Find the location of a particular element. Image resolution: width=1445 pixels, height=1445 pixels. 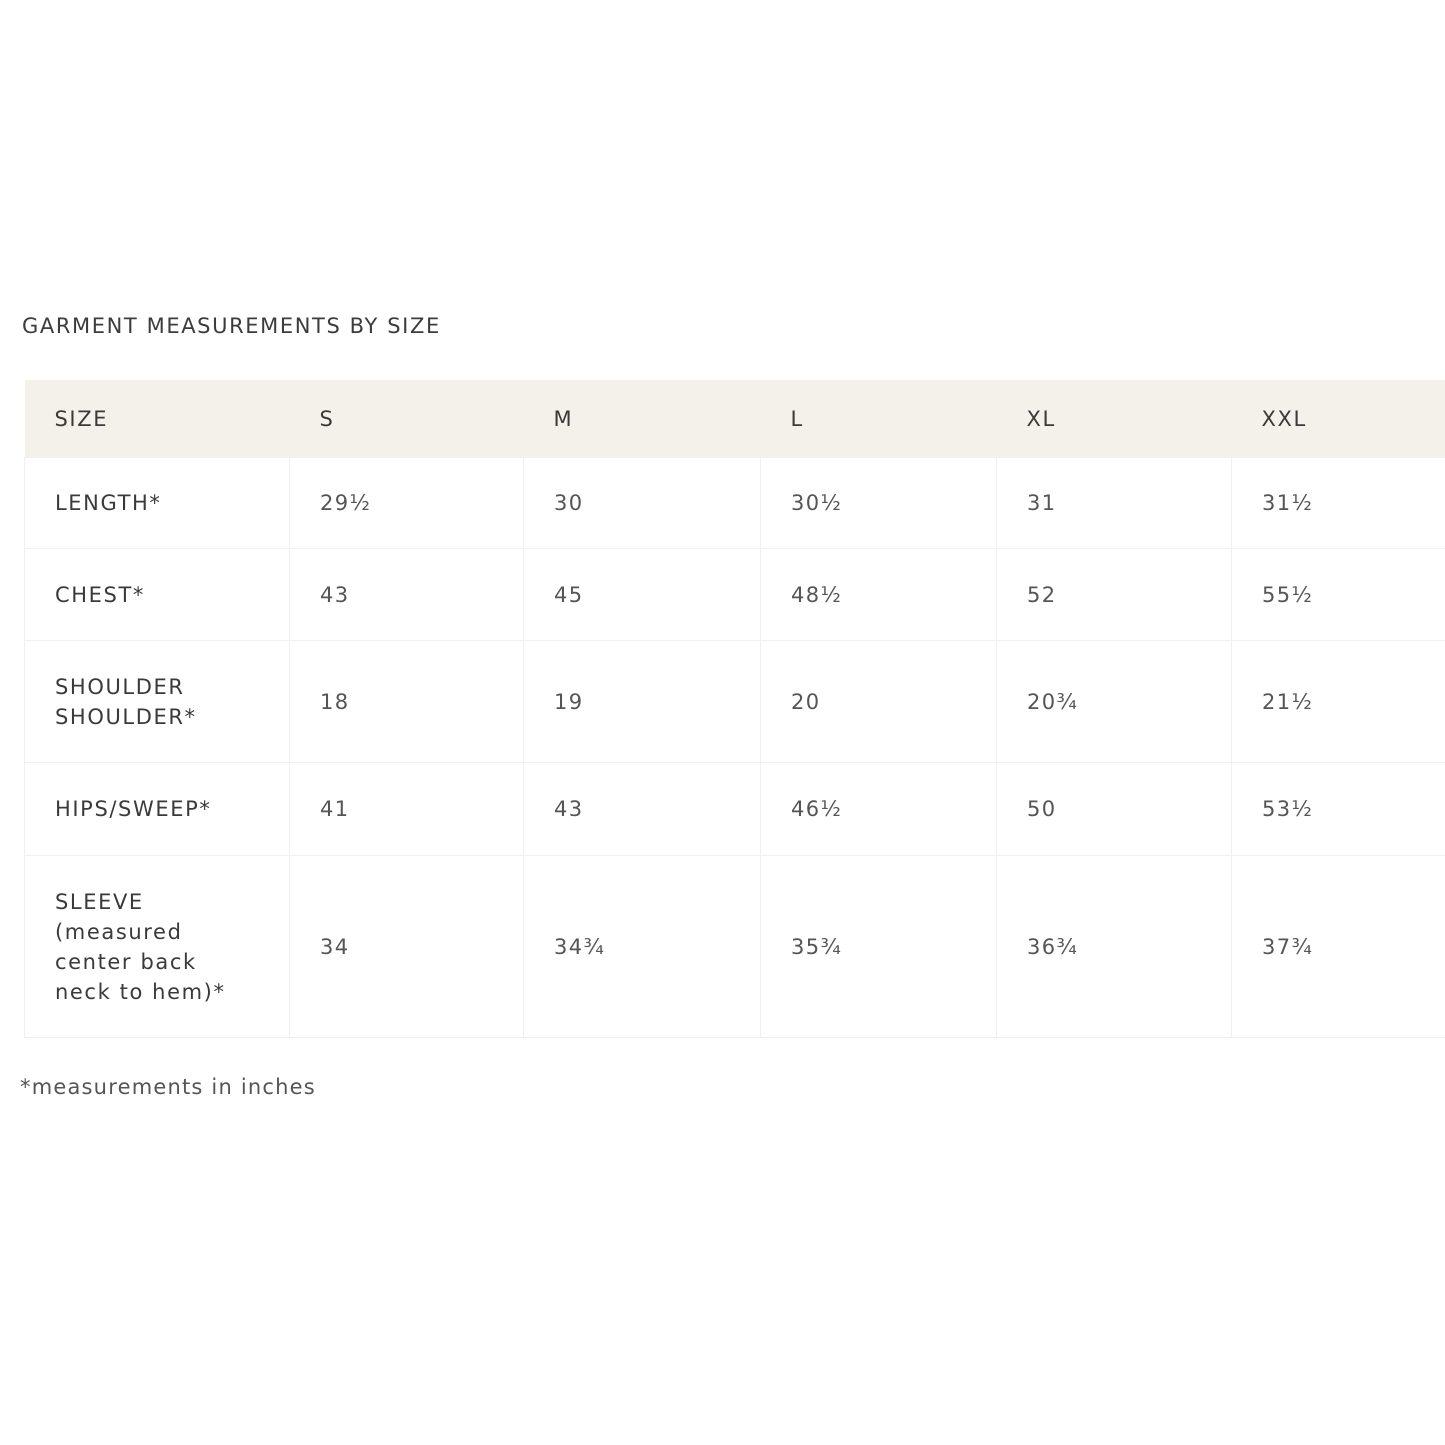

measurement-cell: 46½ is located at coordinates (878, 809).